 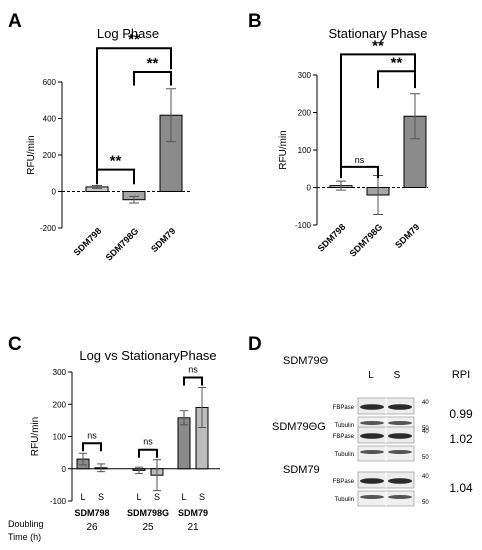 I want to click on strain-label: SDM79, so click(x=301, y=470).